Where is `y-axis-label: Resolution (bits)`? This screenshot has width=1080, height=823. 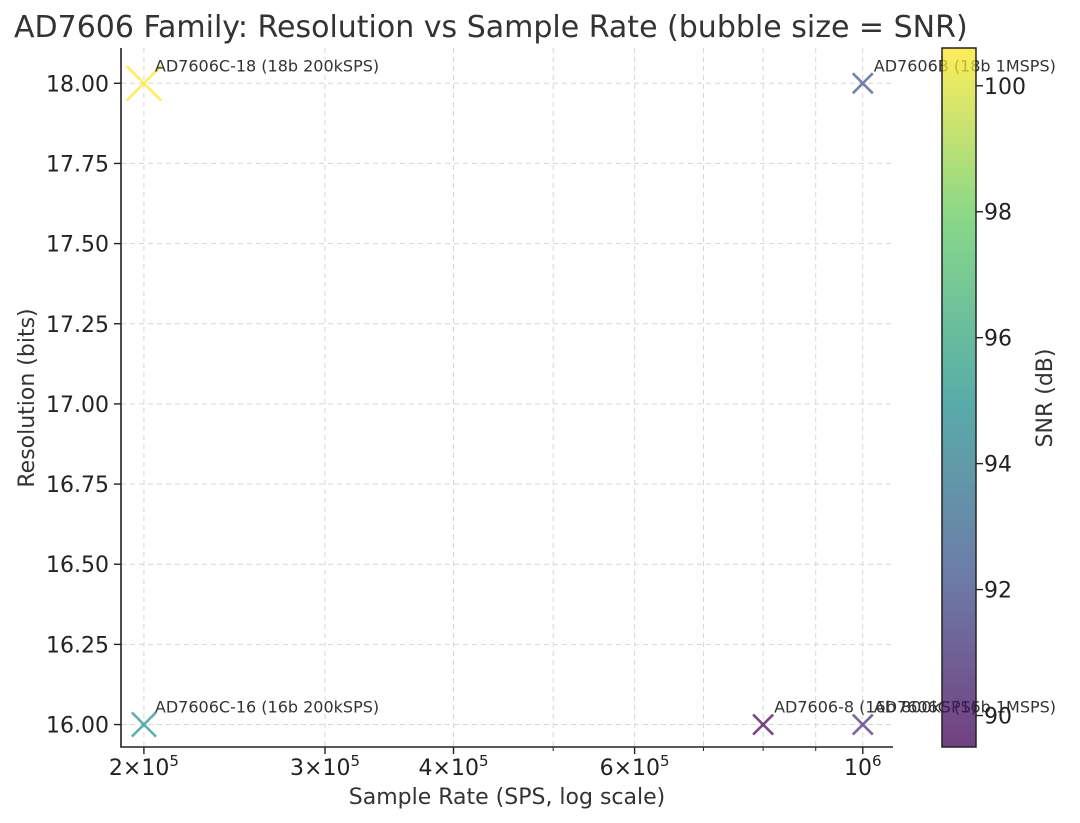
y-axis-label: Resolution (bits) is located at coordinates (27, 397).